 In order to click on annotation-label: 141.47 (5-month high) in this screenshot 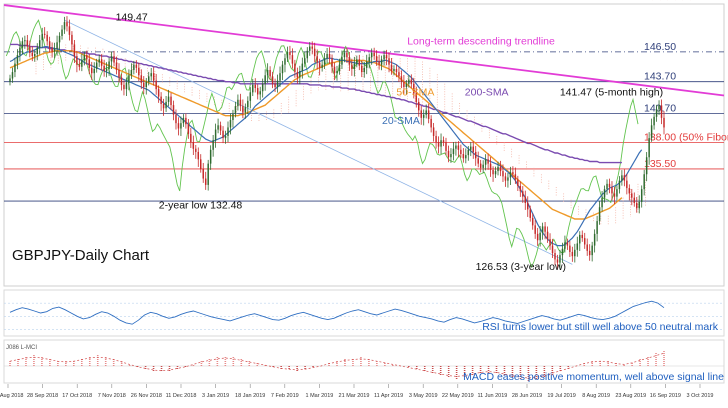, I will do `click(611, 93)`.